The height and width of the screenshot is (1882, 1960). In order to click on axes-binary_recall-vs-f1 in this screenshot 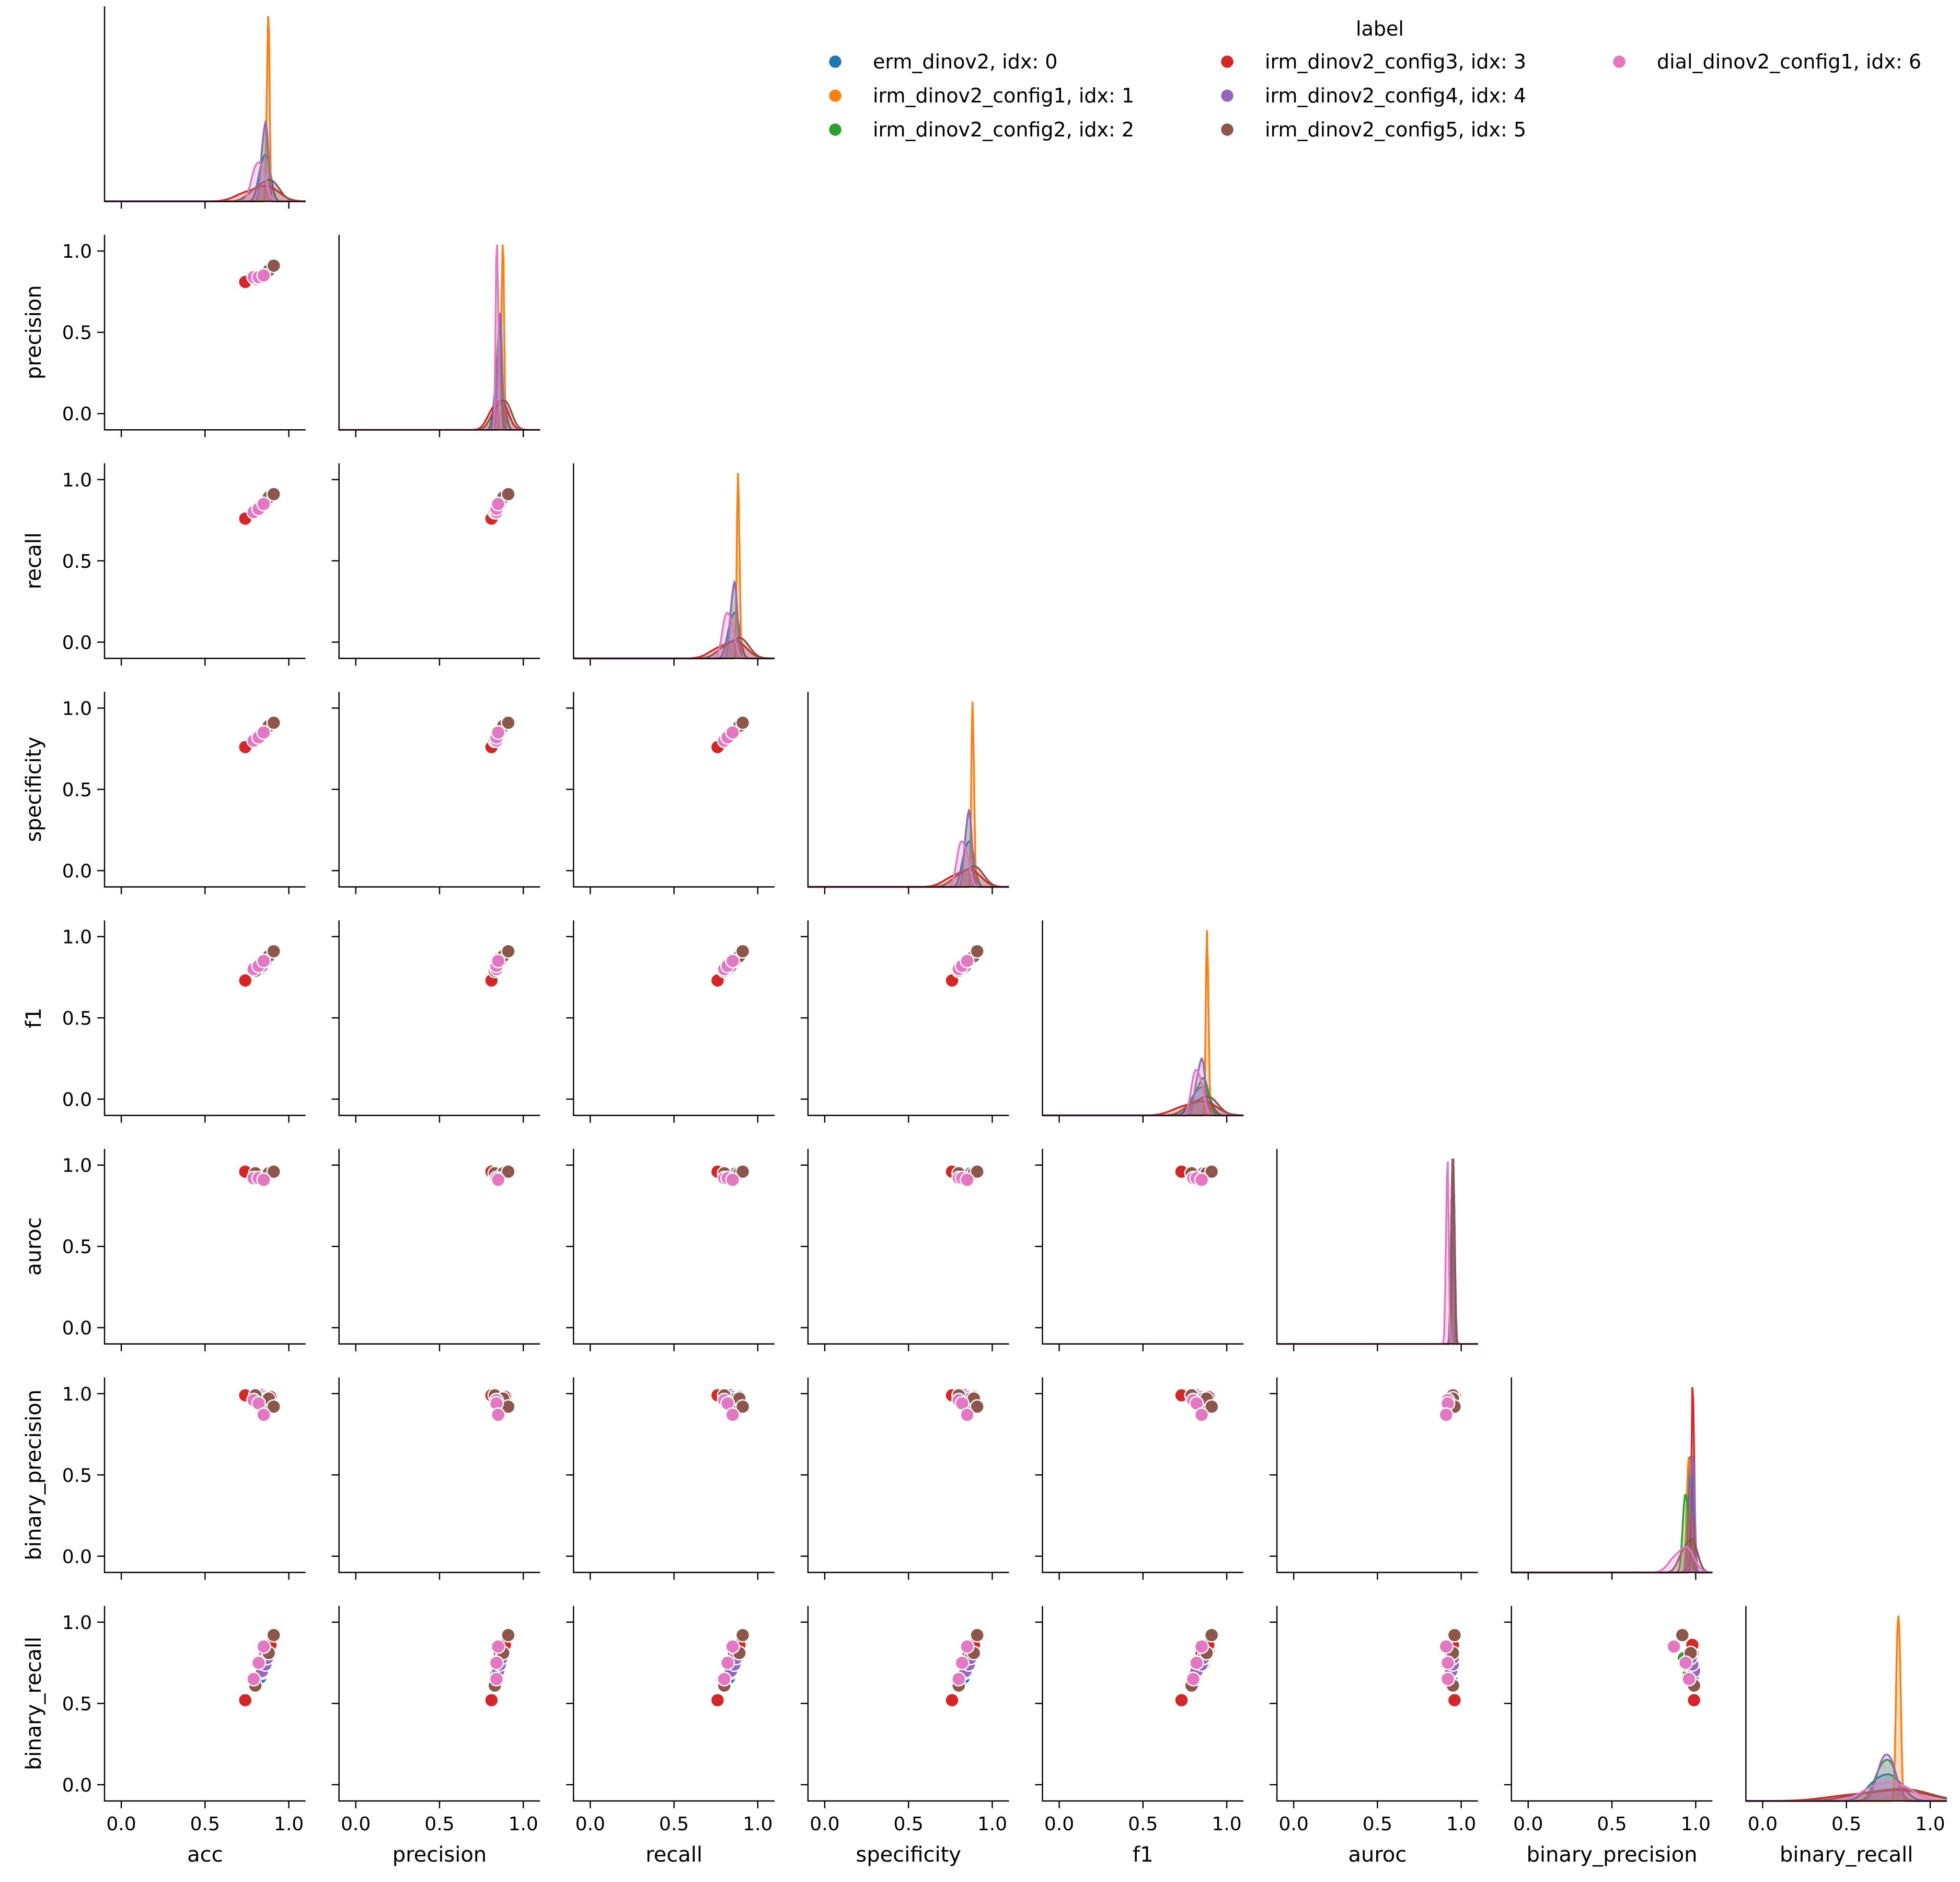, I will do `click(1143, 1703)`.